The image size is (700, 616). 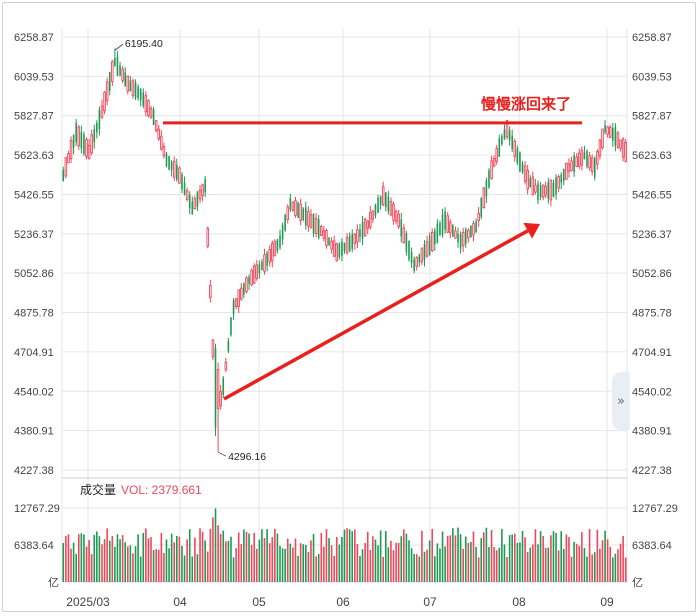 I want to click on expand-panel-handle: », so click(x=621, y=401).